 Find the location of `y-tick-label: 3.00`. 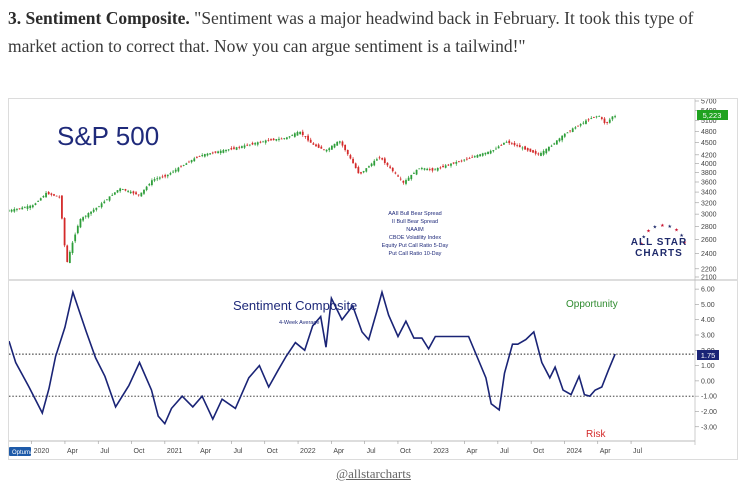

y-tick-label: 3.00 is located at coordinates (708, 336).